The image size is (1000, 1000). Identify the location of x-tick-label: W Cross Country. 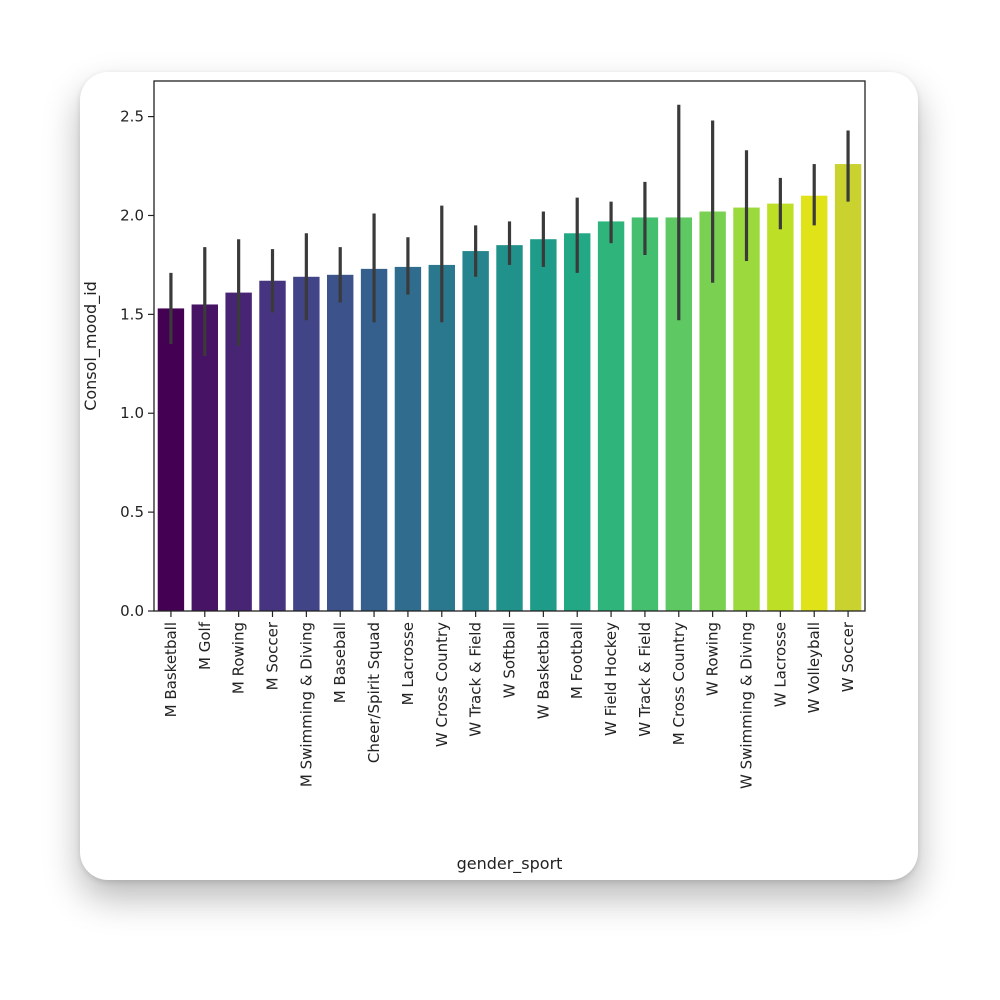
(442, 684).